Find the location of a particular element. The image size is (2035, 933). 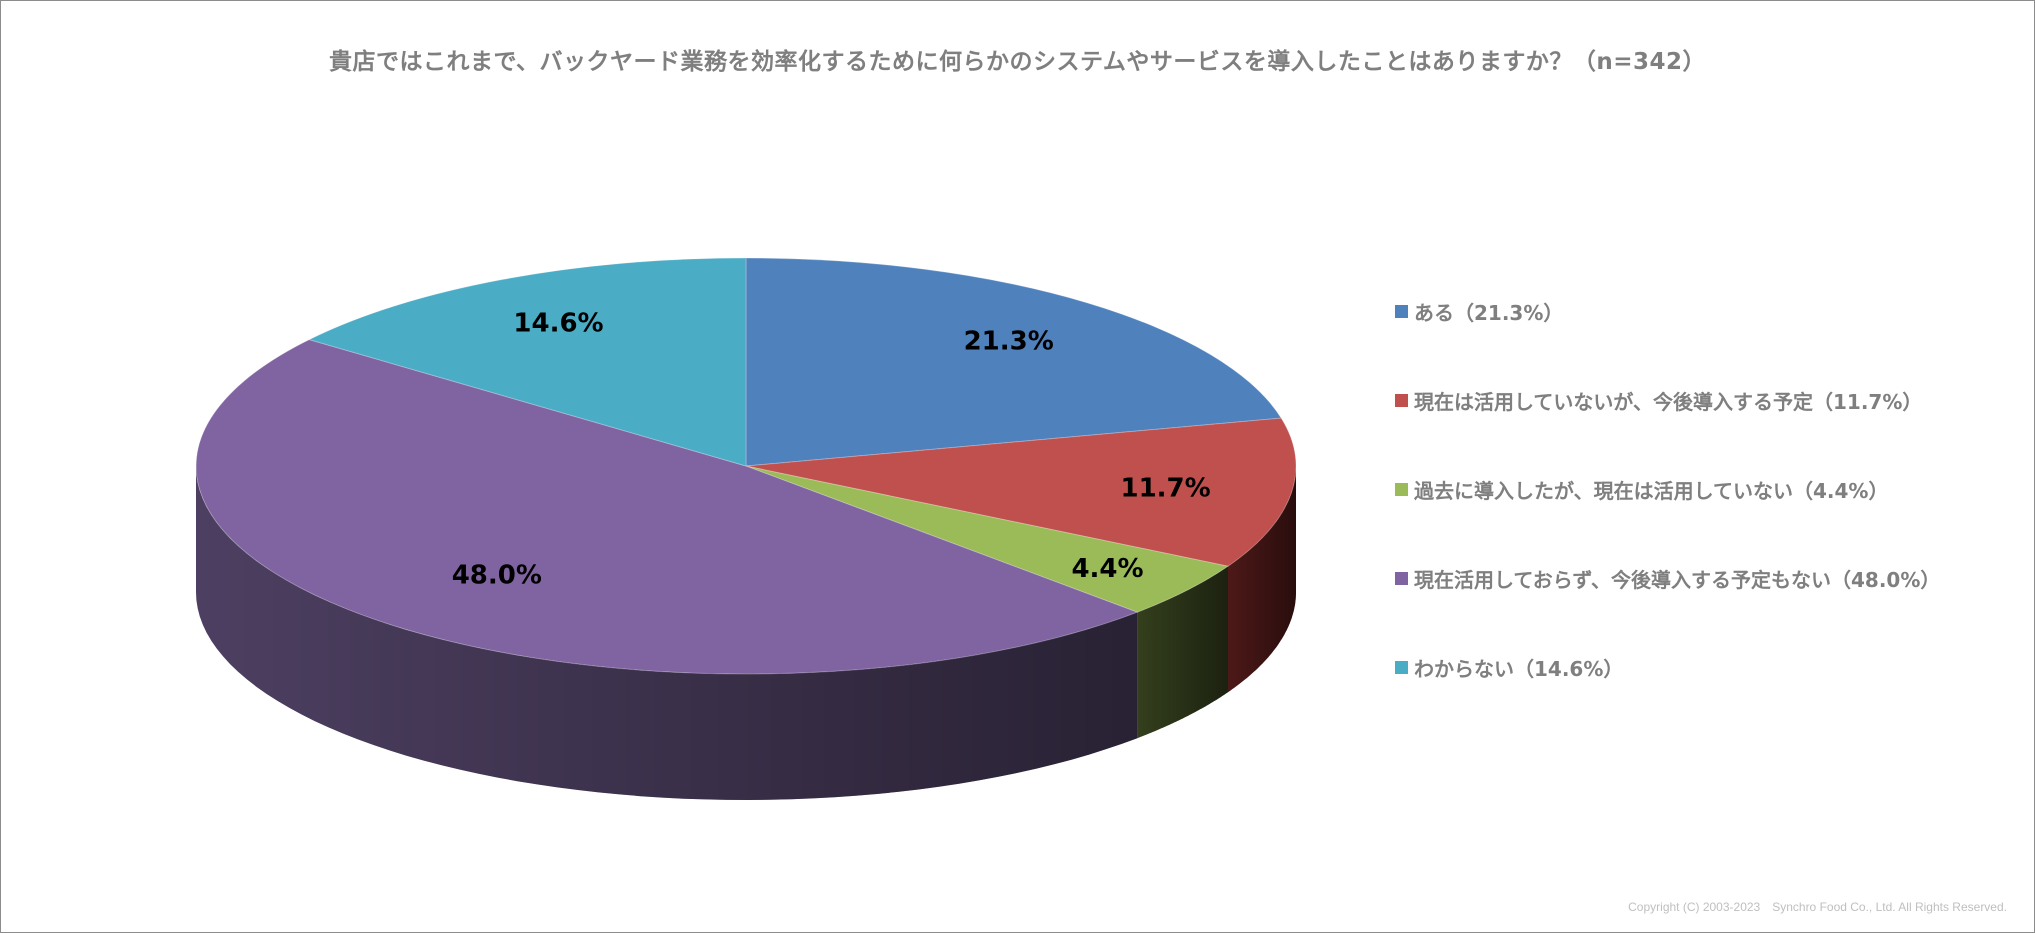

data-label-4: 14.6% is located at coordinates (558, 323).